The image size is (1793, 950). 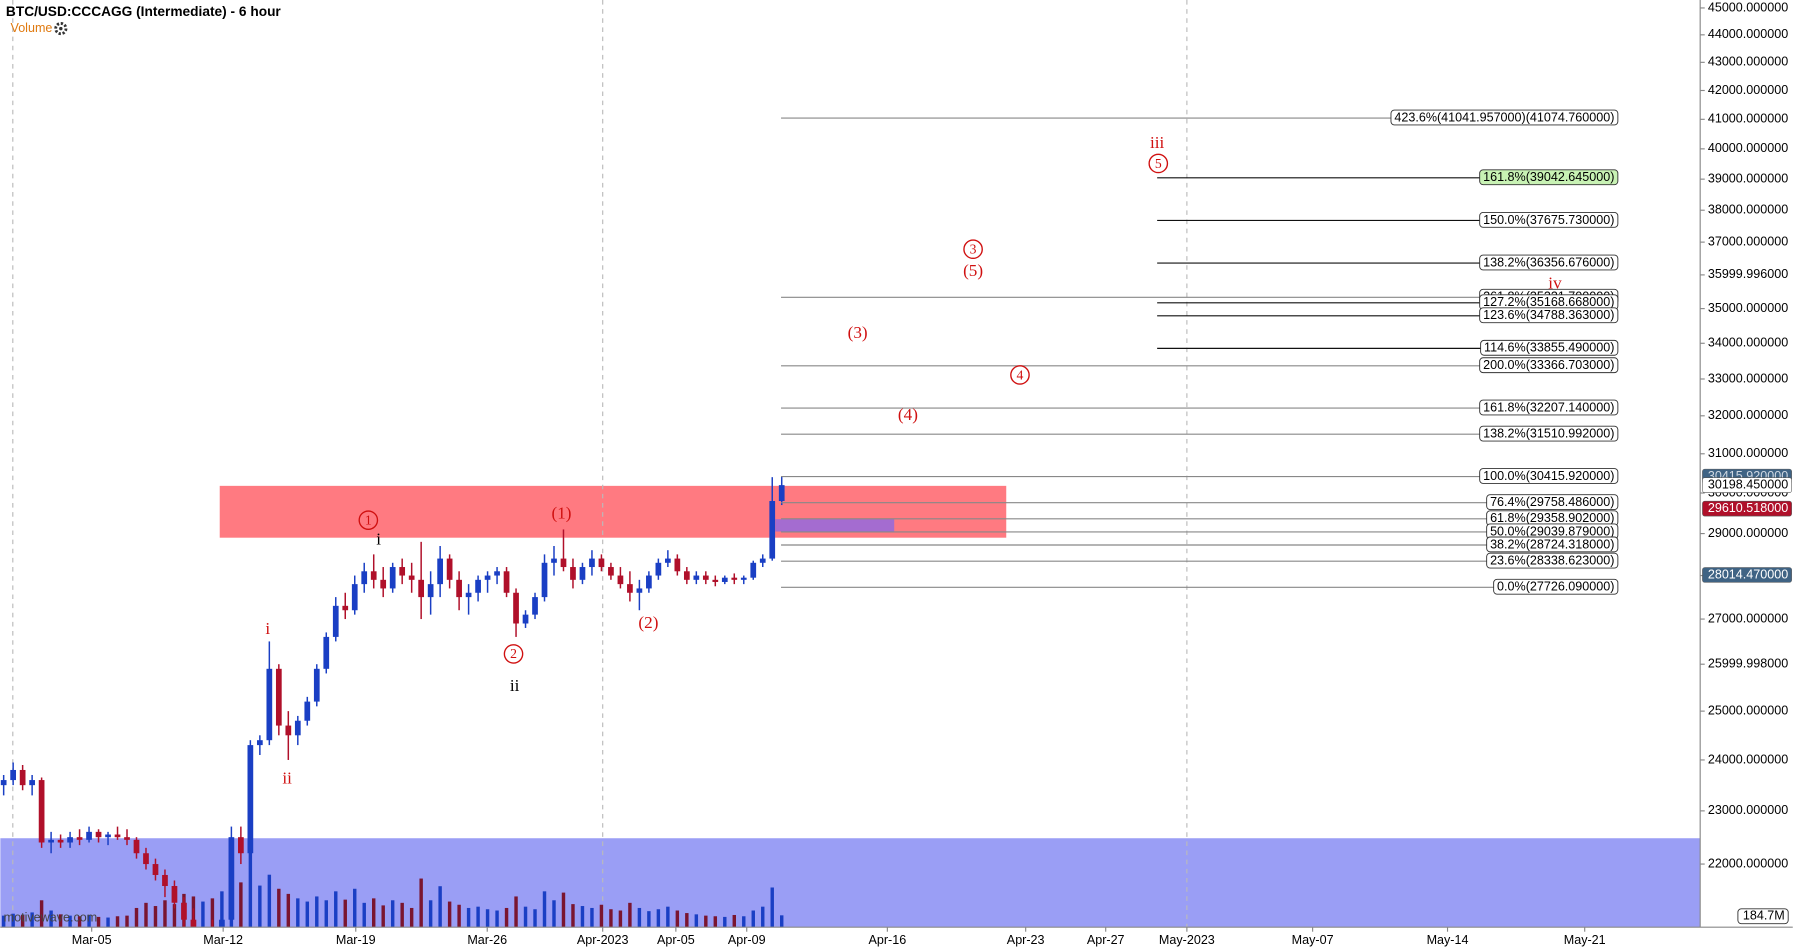 What do you see at coordinates (1548, 315) in the screenshot?
I see `fib-label: 123.6%(34788.363000)` at bounding box center [1548, 315].